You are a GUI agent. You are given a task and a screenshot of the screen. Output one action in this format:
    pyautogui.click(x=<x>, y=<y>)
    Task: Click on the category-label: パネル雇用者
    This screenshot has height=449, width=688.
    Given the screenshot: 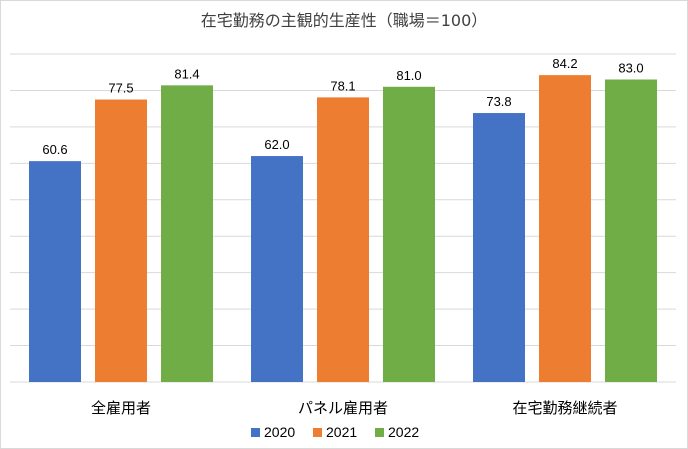 What is the action you would take?
    pyautogui.click(x=343, y=408)
    